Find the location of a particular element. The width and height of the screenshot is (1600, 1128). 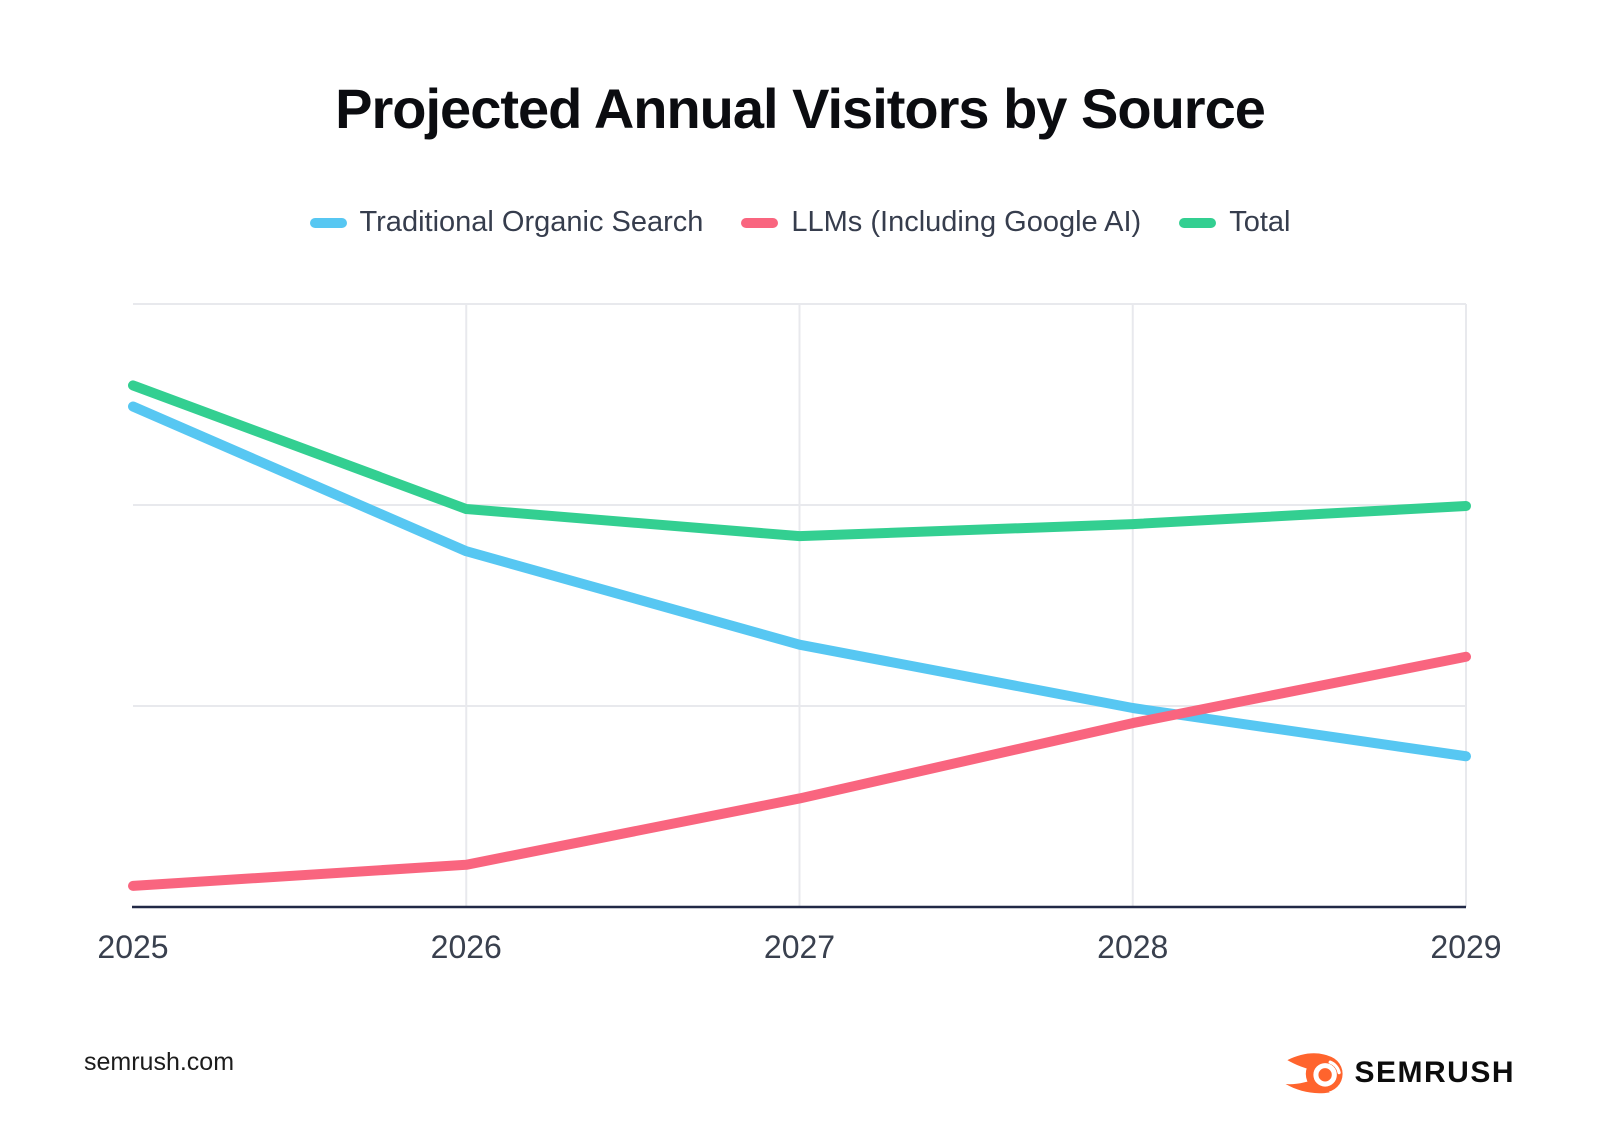

semrush-comet-icon is located at coordinates (1315, 1073).